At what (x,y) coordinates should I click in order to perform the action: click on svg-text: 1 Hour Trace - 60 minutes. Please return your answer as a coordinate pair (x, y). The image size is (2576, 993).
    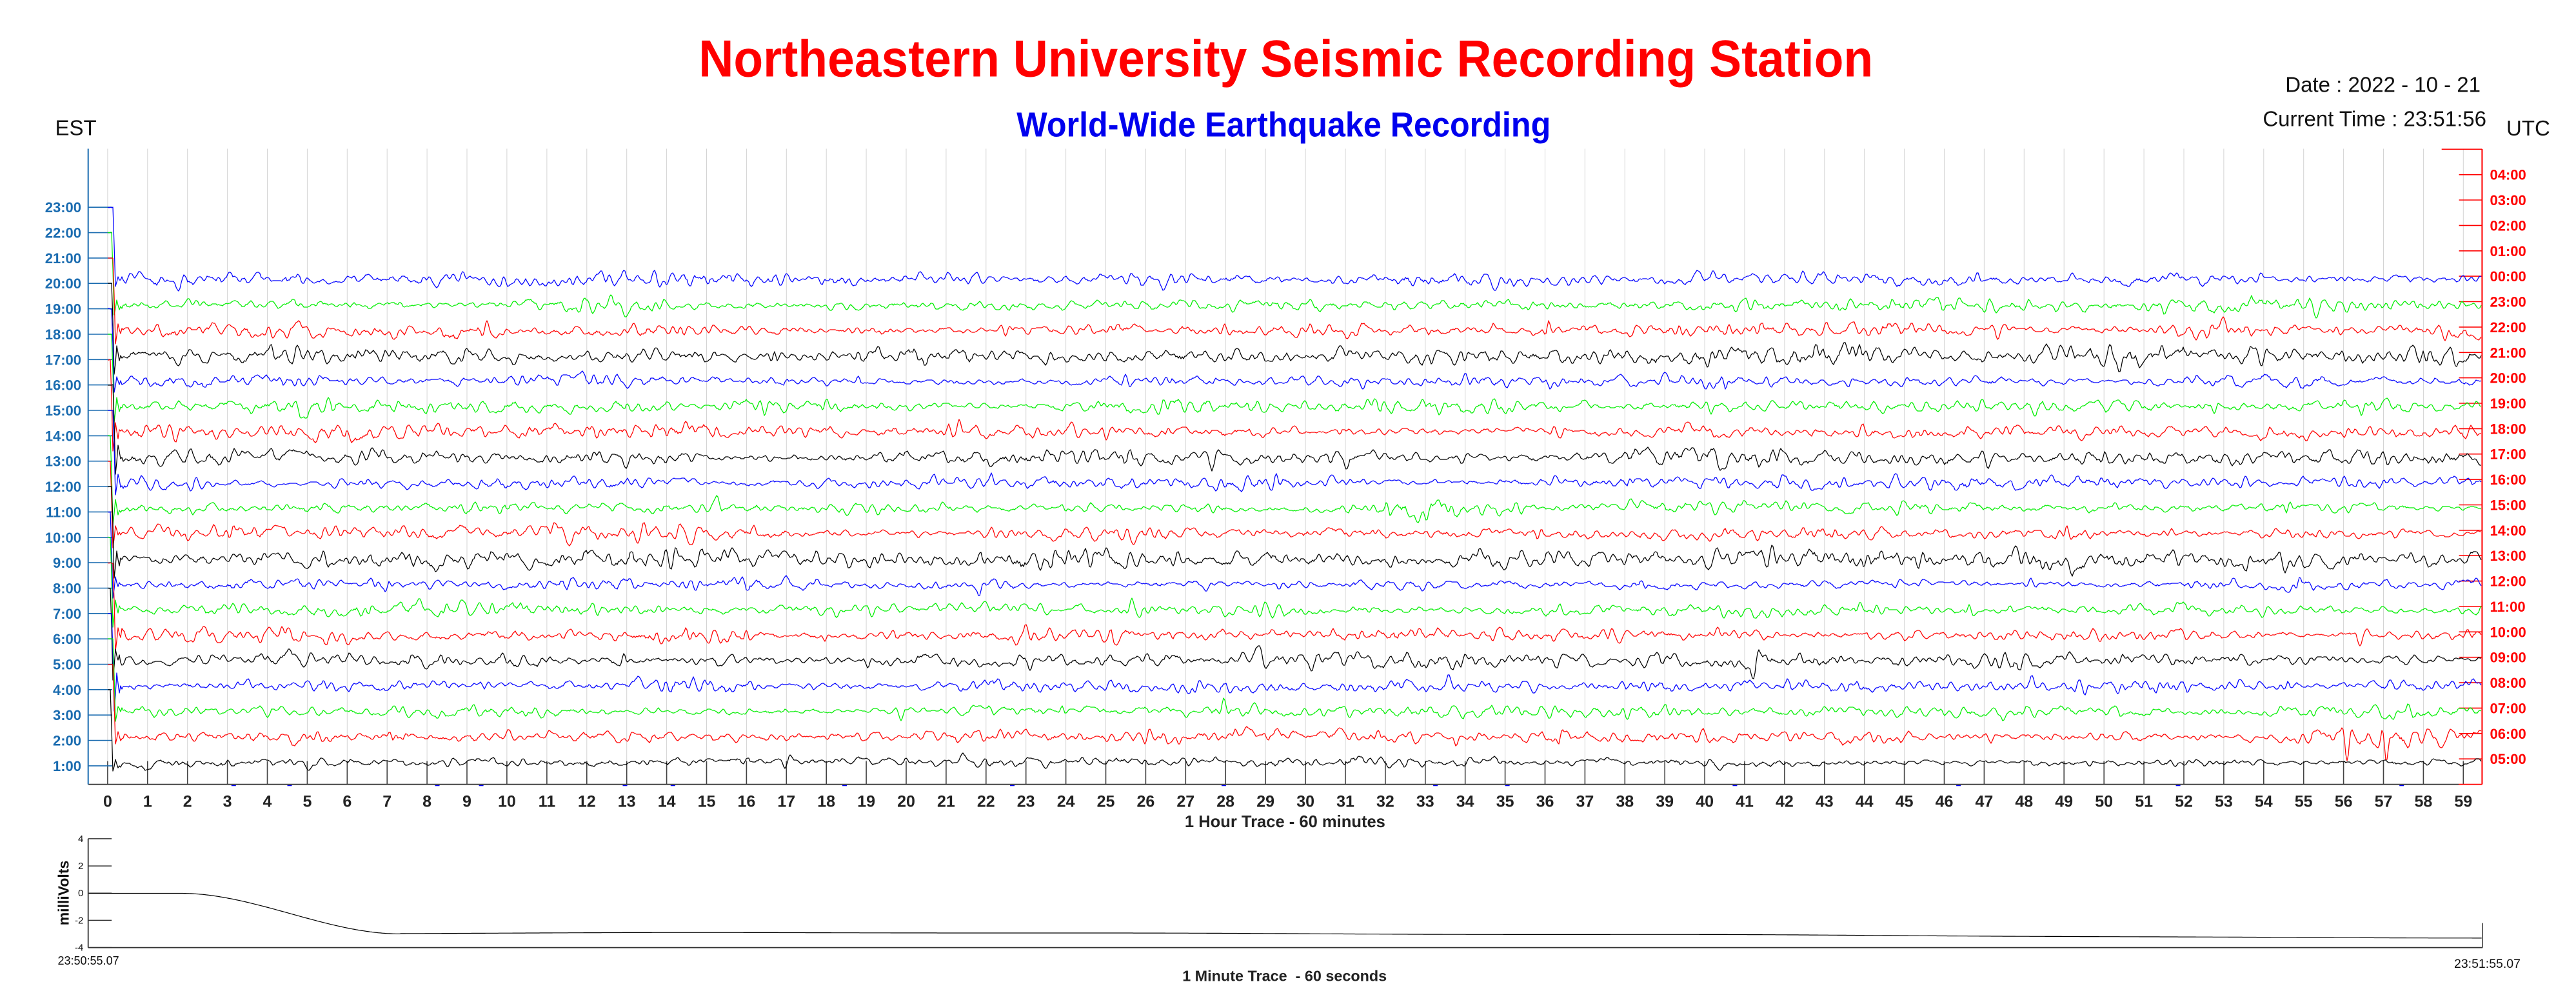
    Looking at the image, I should click on (1285, 822).